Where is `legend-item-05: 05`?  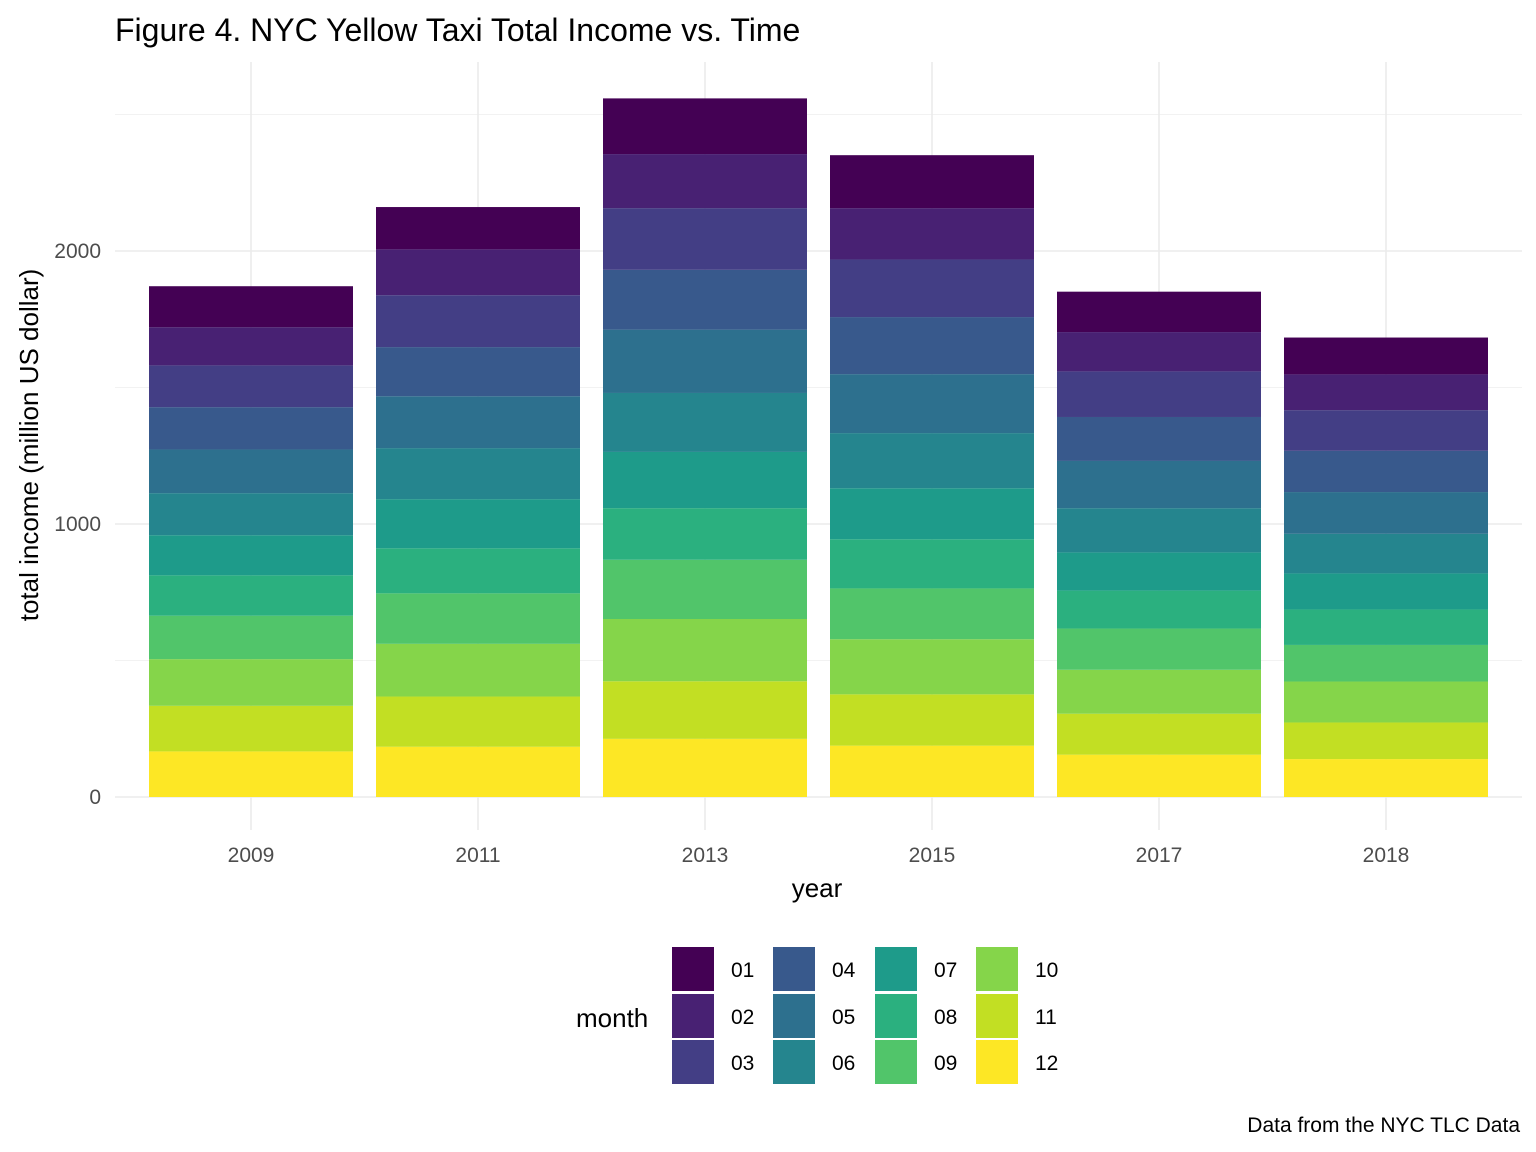 legend-item-05: 05 is located at coordinates (814, 1016).